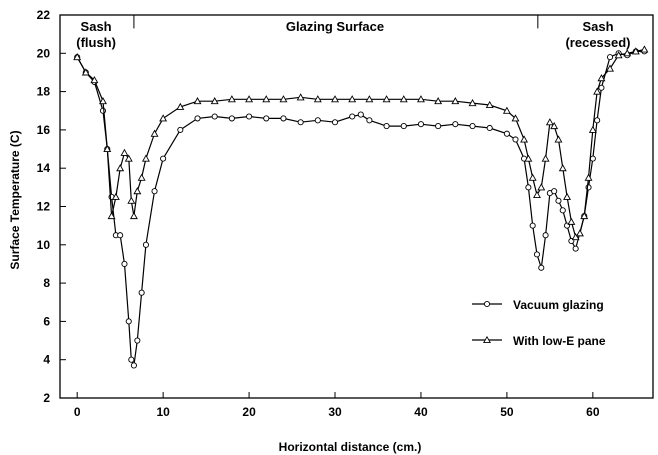 Image resolution: width=658 pixels, height=455 pixels. Describe the element at coordinates (507, 412) in the screenshot. I see `x-tick-label: 50` at that location.